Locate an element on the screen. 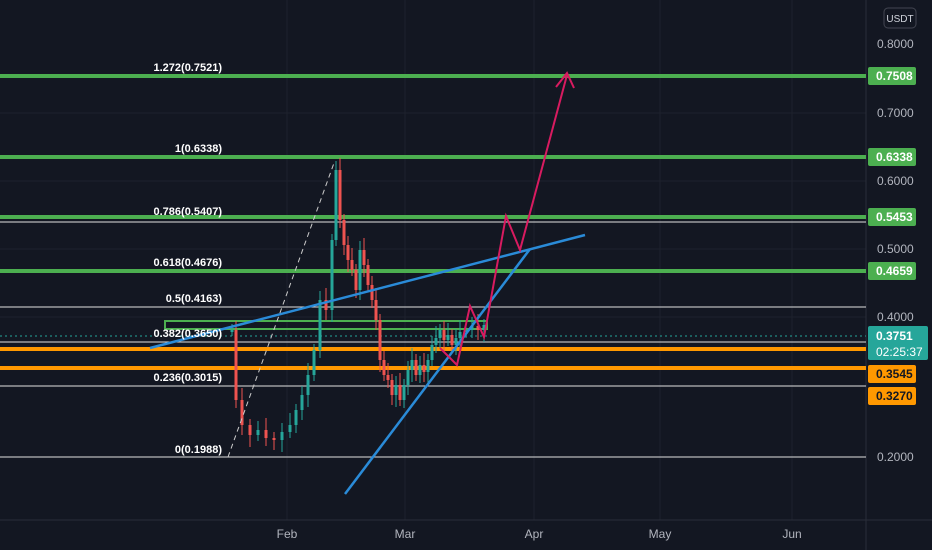 The image size is (932, 550). fib-label-0786: 0.786(0.5407) is located at coordinates (188, 212).